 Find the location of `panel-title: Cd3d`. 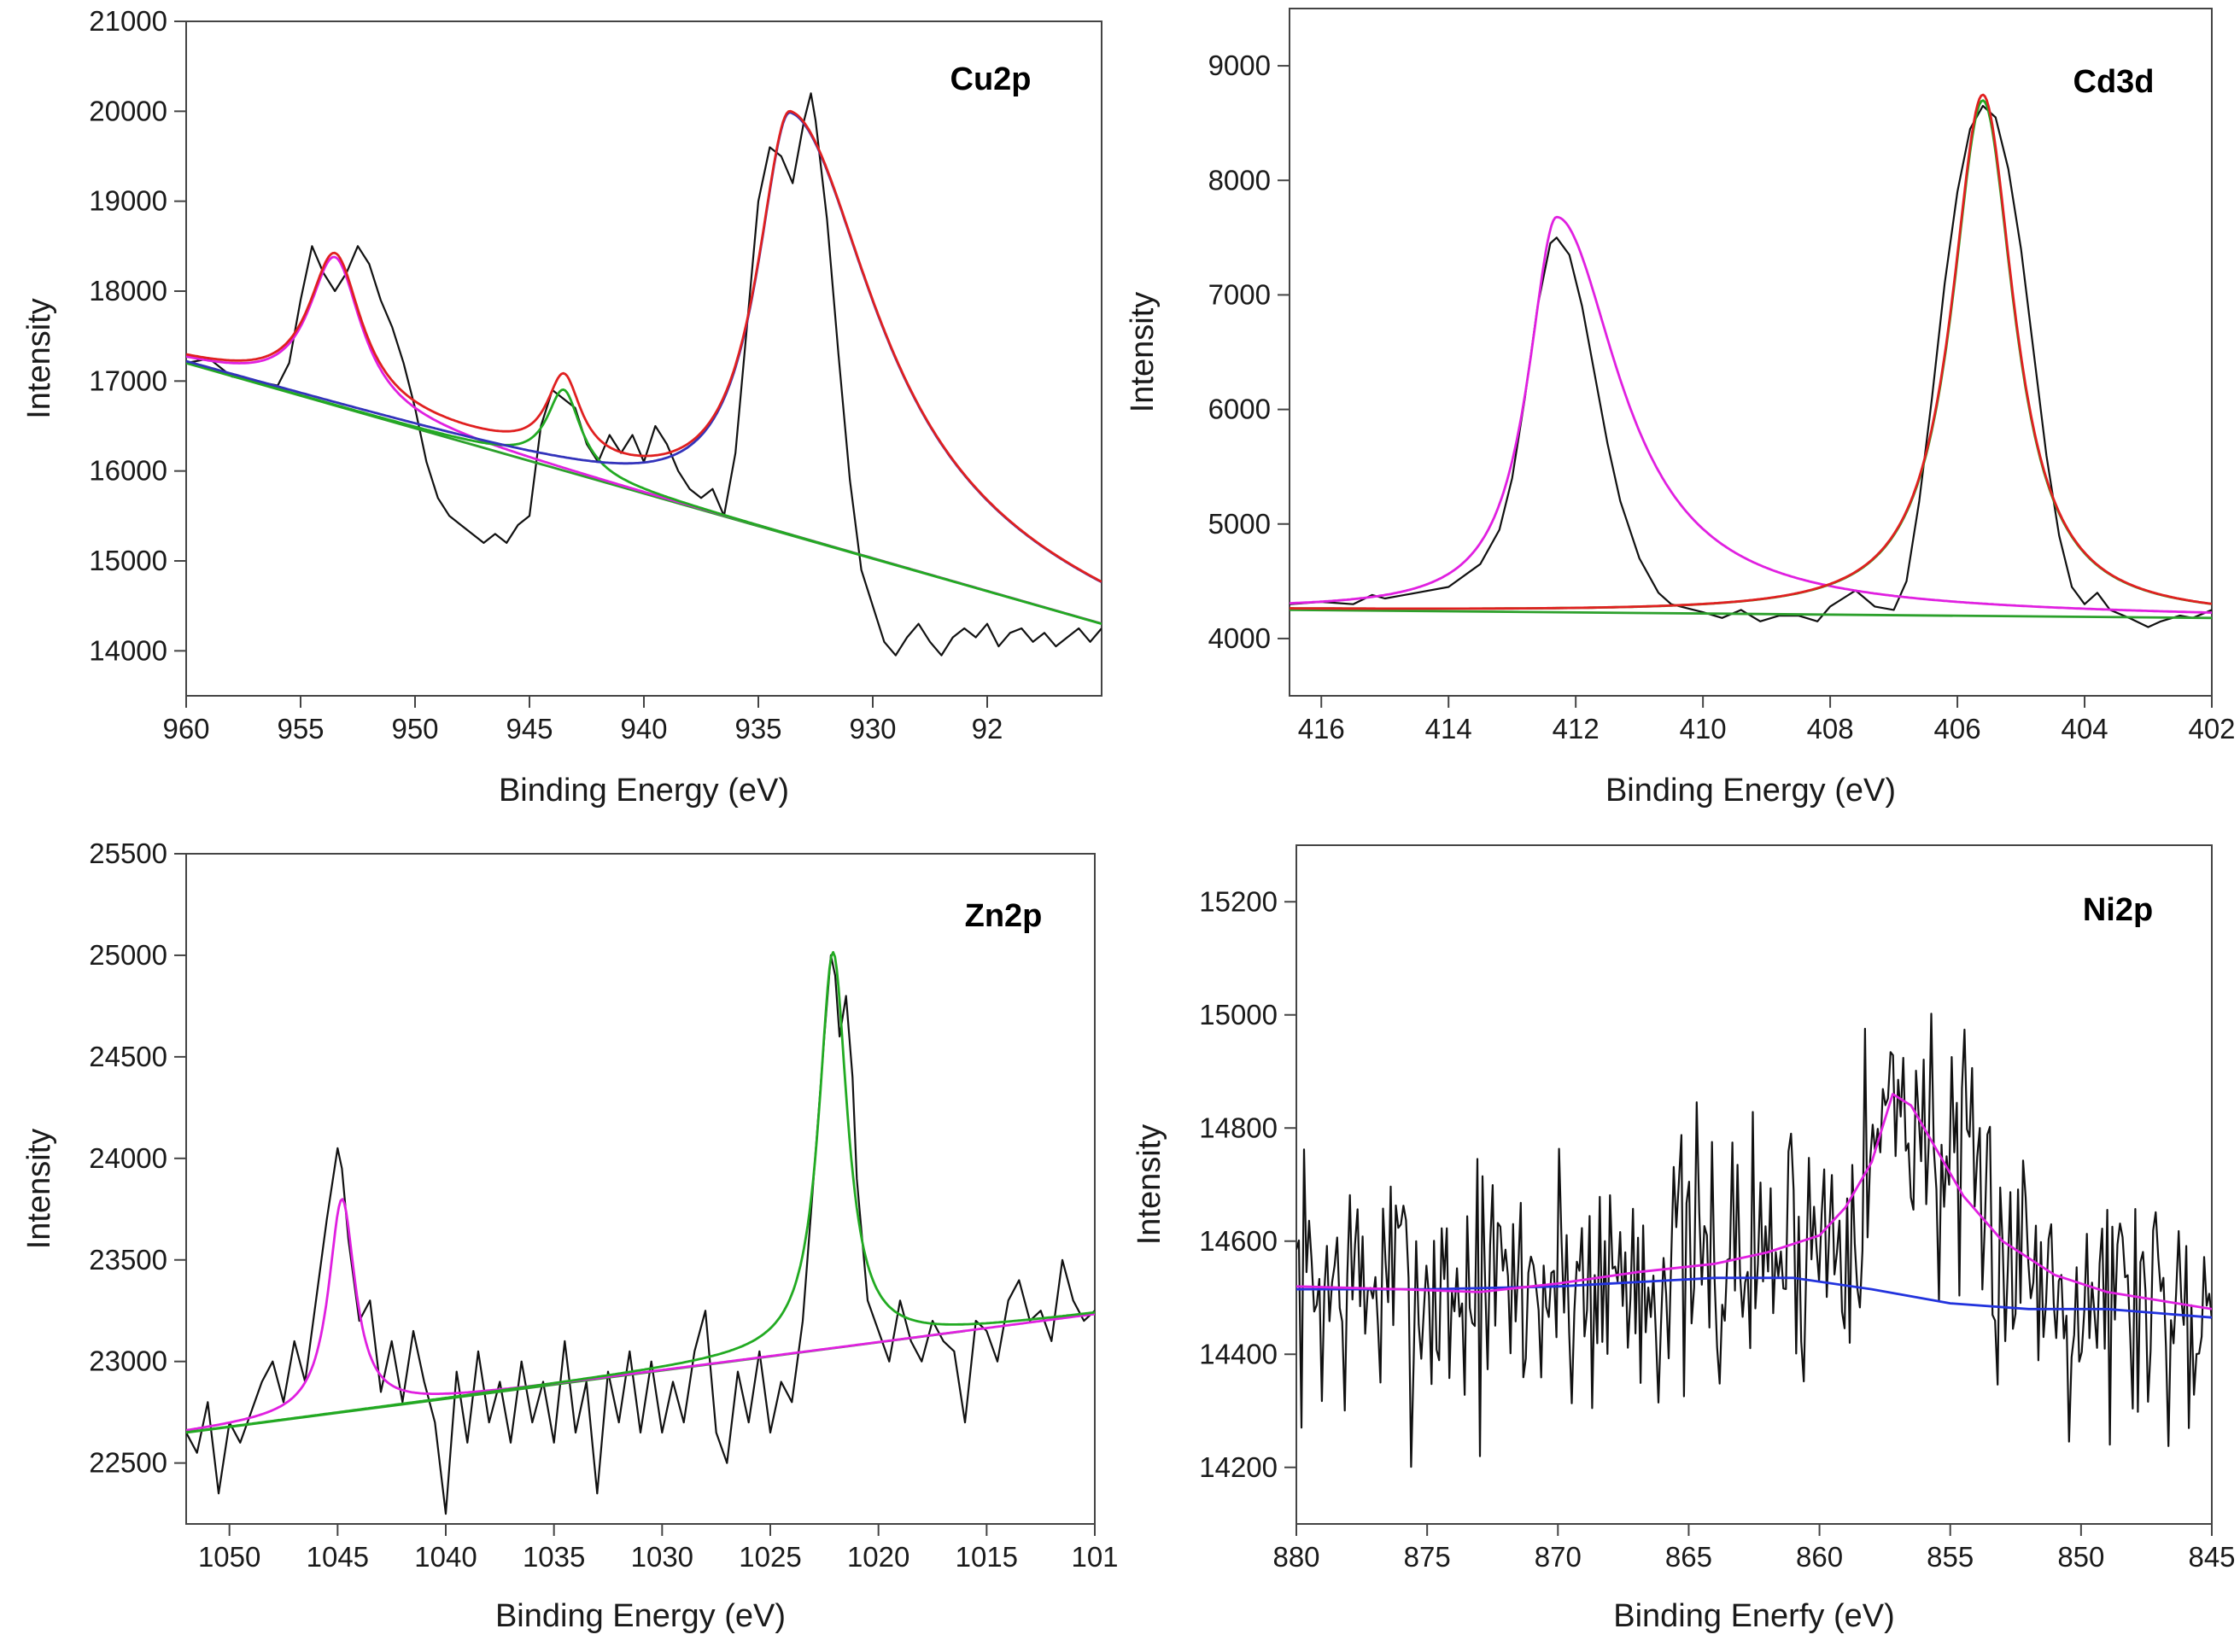

panel-title: Cd3d is located at coordinates (2114, 82).